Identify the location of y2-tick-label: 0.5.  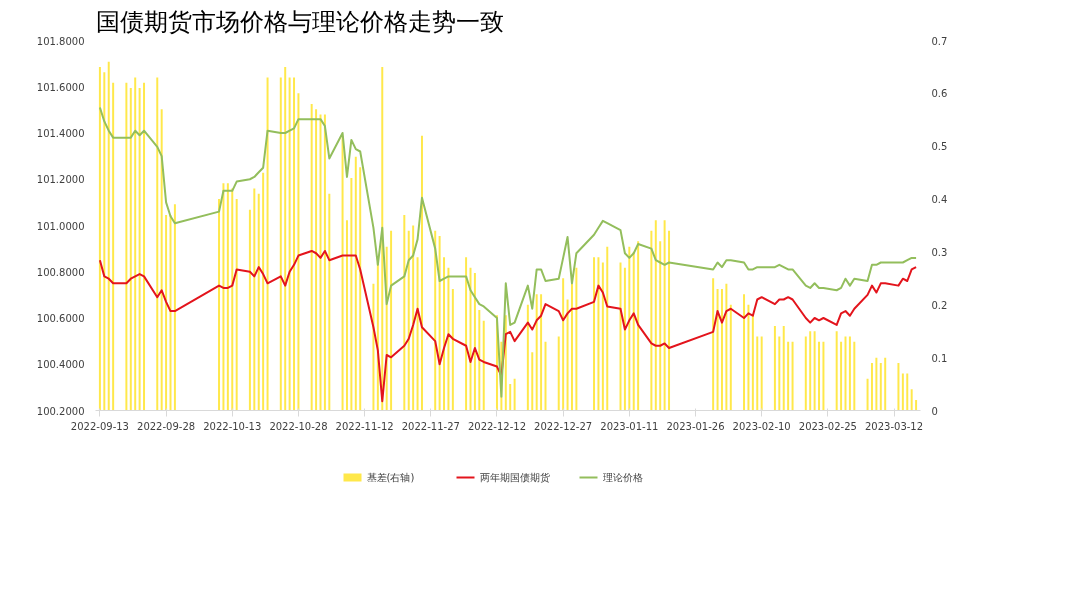
(939, 147).